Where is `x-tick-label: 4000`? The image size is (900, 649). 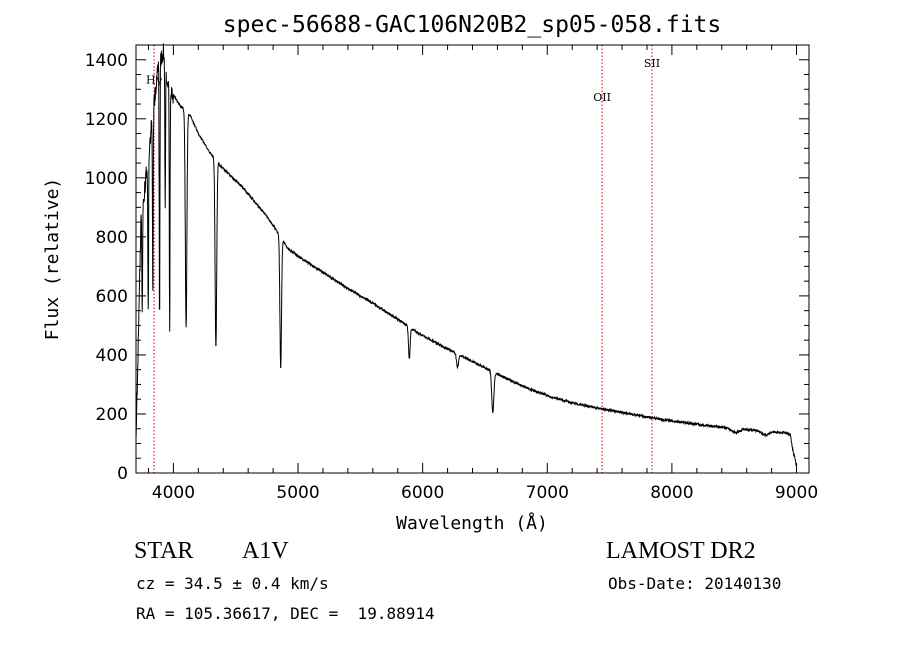
x-tick-label: 4000 is located at coordinates (173, 493).